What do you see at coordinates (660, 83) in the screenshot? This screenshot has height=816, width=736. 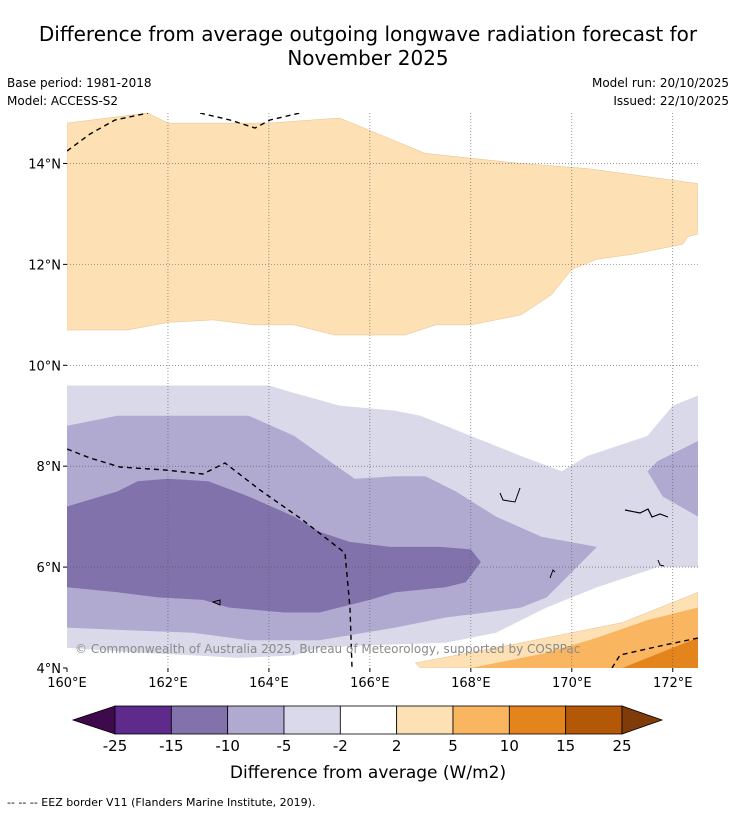 I see `model-run: Model run: 20/10/2025` at bounding box center [660, 83].